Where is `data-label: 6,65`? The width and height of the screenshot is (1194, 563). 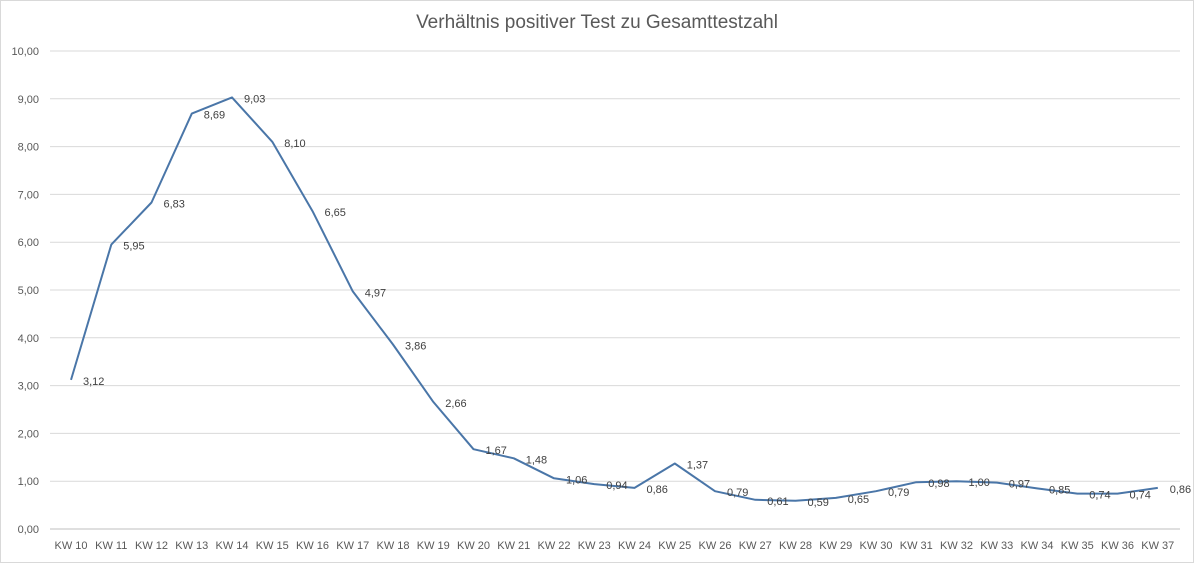
data-label: 6,65 is located at coordinates (335, 213).